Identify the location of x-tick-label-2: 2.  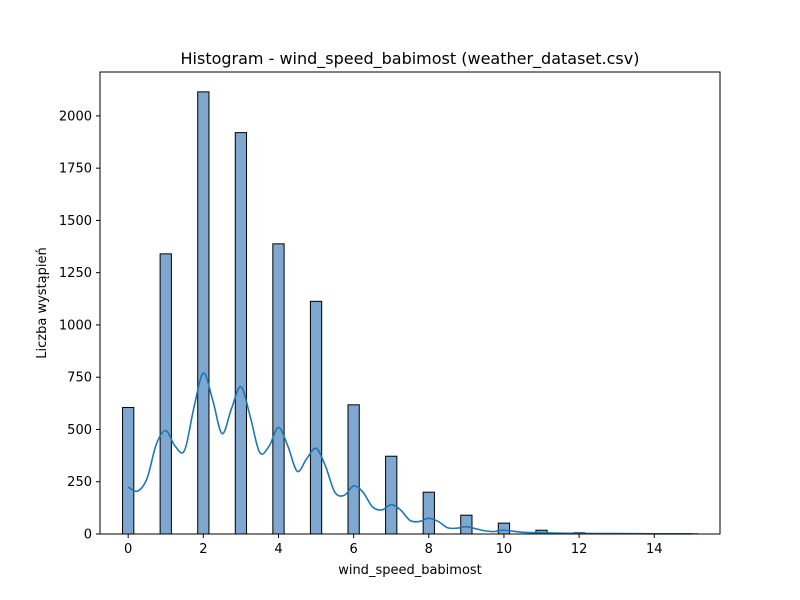
(203, 549).